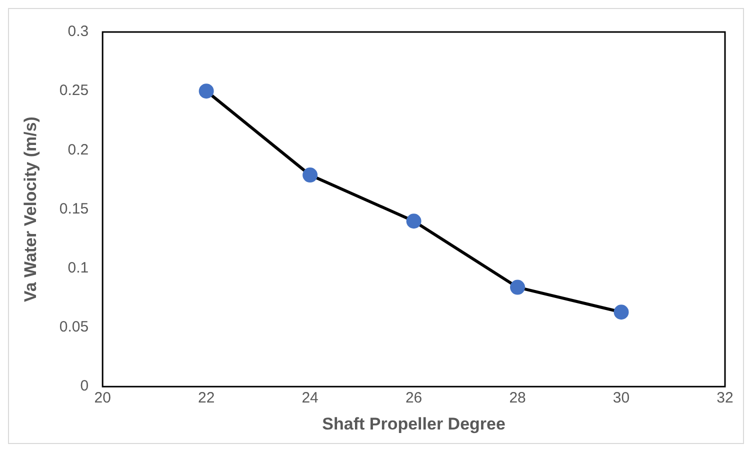 The width and height of the screenshot is (752, 452). Describe the element at coordinates (414, 424) in the screenshot. I see `x-axis-title: Shaft Propeller Degree` at that location.